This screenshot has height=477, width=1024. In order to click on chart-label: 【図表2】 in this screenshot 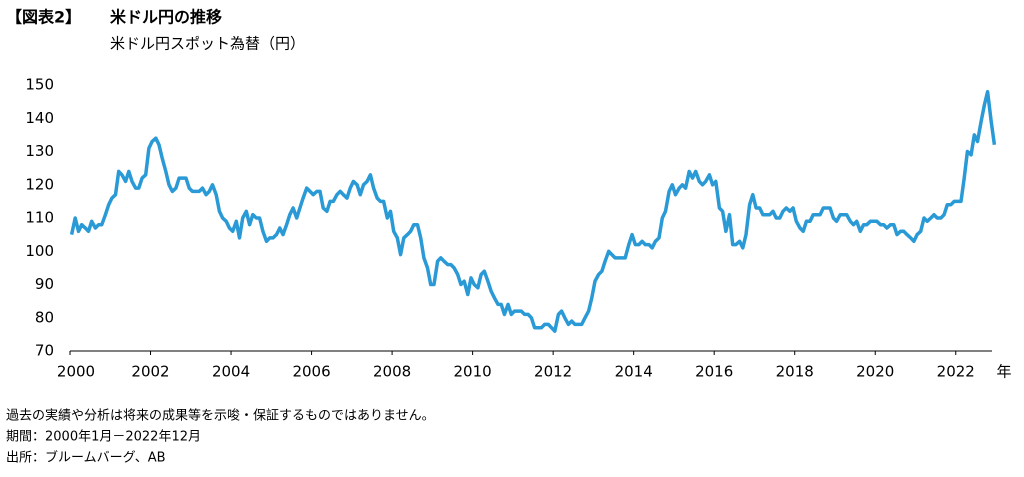, I will do `click(43, 17)`.